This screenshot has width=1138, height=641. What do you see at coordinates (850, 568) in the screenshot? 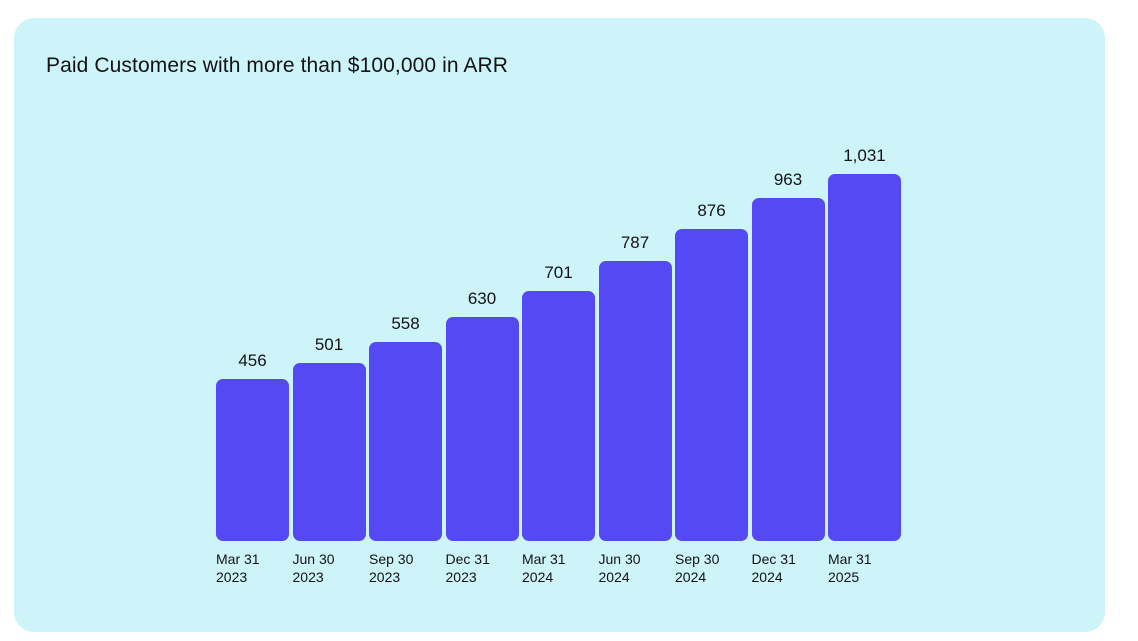
I see `x-axis-label: Mar 31 2025` at bounding box center [850, 568].